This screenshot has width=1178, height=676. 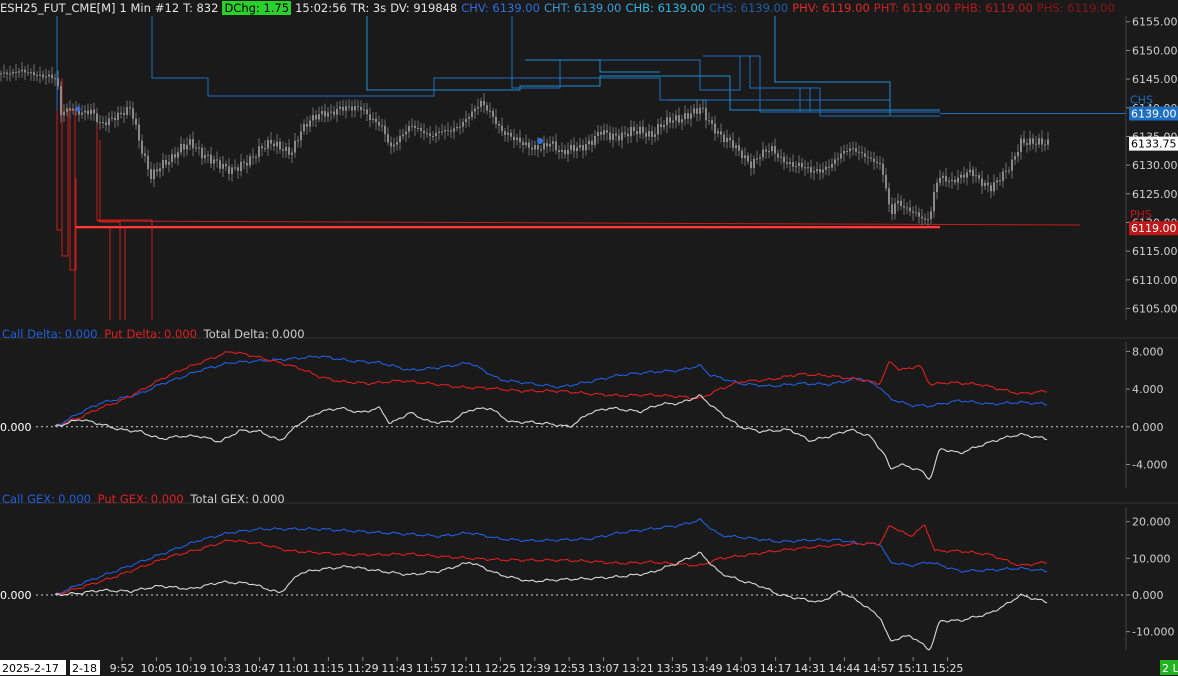 I want to click on time-label: 11:01, so click(x=294, y=668).